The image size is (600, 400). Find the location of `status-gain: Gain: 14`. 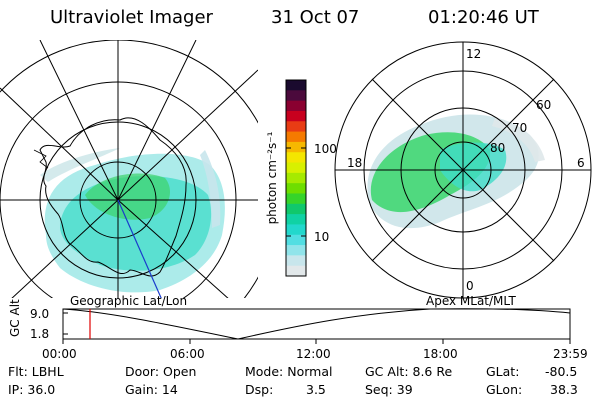

status-gain: Gain: 14 is located at coordinates (151, 389).